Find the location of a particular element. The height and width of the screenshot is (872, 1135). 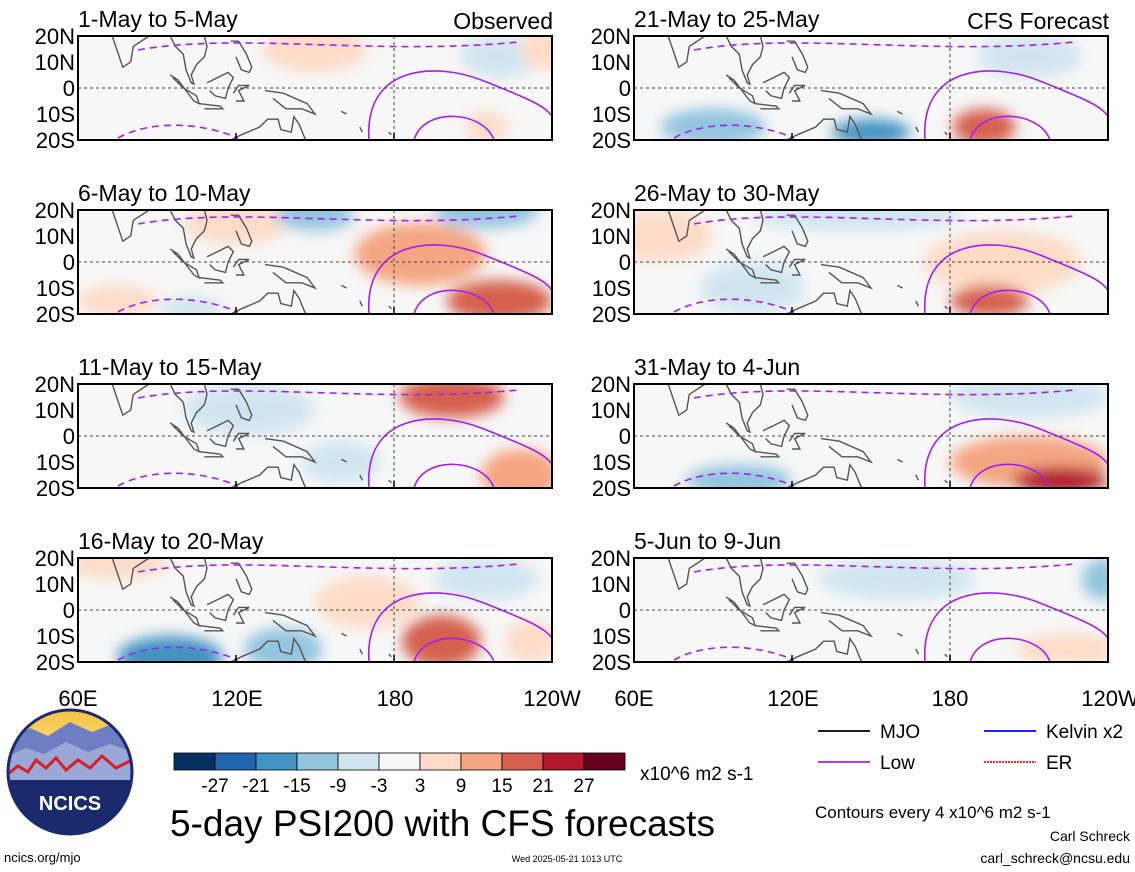

panel-title: 26-May to 30-May is located at coordinates (727, 193).